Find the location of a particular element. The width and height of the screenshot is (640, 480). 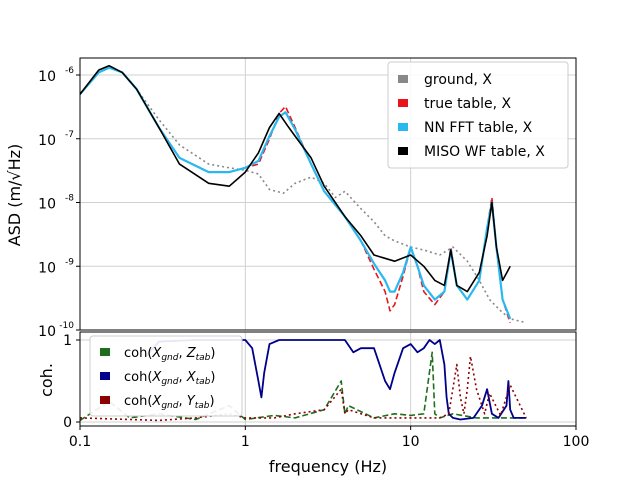

top-ytick-exp-2: -8 is located at coordinates (69, 199).